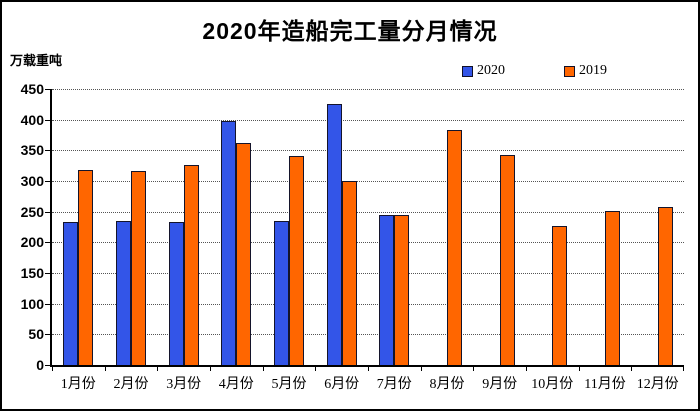 This screenshot has width=700, height=411. What do you see at coordinates (191, 265) in the screenshot?
I see `bar-2019-3月份` at bounding box center [191, 265].